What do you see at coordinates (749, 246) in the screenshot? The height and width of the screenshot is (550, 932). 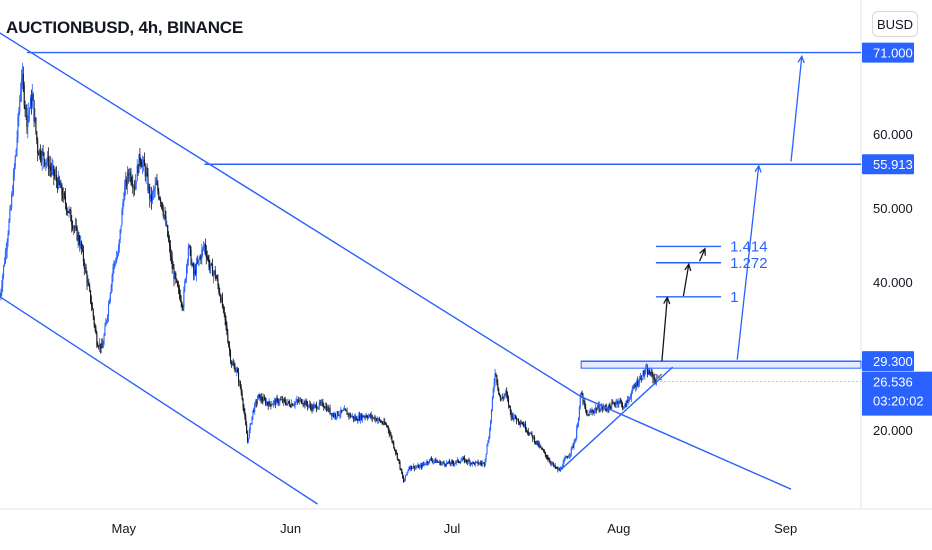 I see `fib-level-label: 1.414` at bounding box center [749, 246].